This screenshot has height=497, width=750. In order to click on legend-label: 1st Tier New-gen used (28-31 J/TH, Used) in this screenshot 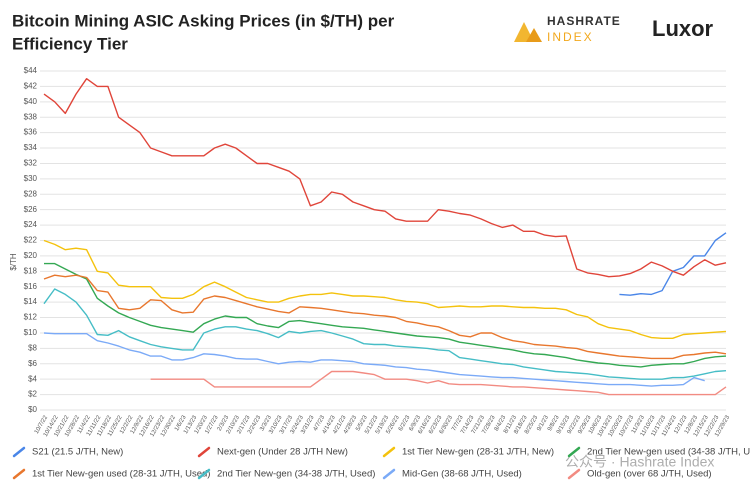, I will do `click(121, 474)`.